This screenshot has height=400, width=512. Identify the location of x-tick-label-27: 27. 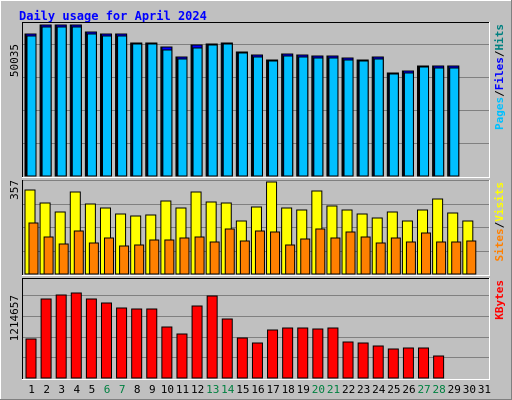
(423, 389).